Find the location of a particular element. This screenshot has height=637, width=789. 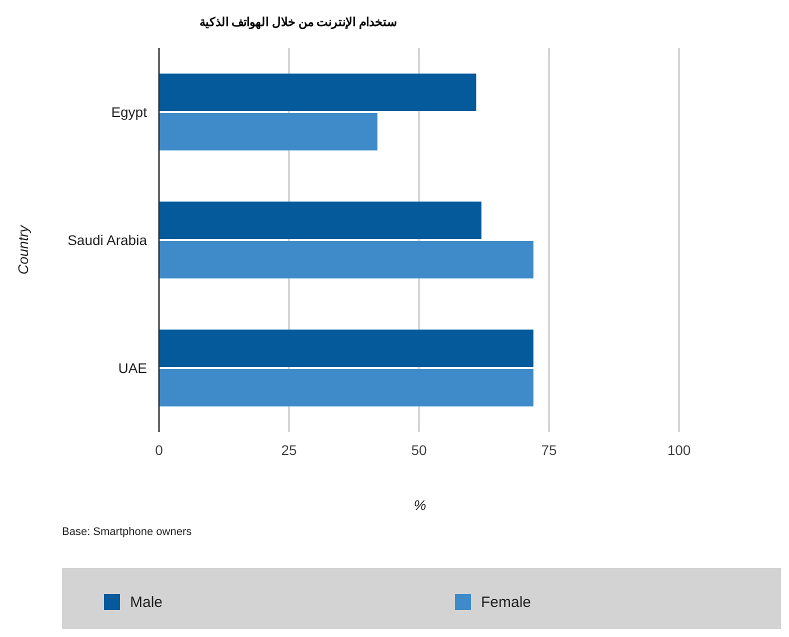

legend-label: Female is located at coordinates (506, 602).